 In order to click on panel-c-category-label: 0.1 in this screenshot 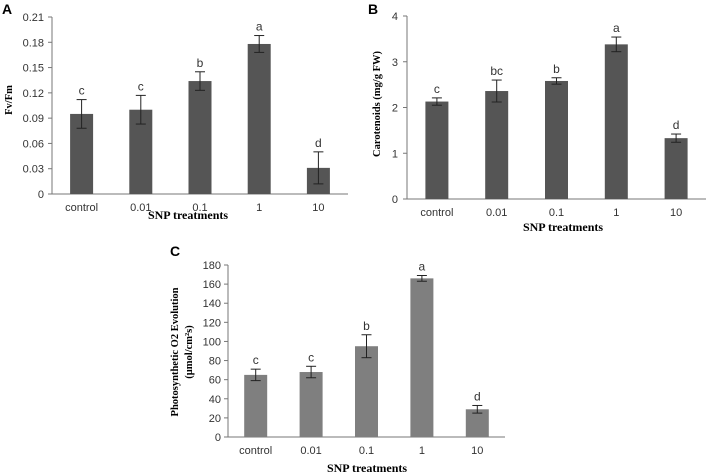, I will do `click(366, 451)`.